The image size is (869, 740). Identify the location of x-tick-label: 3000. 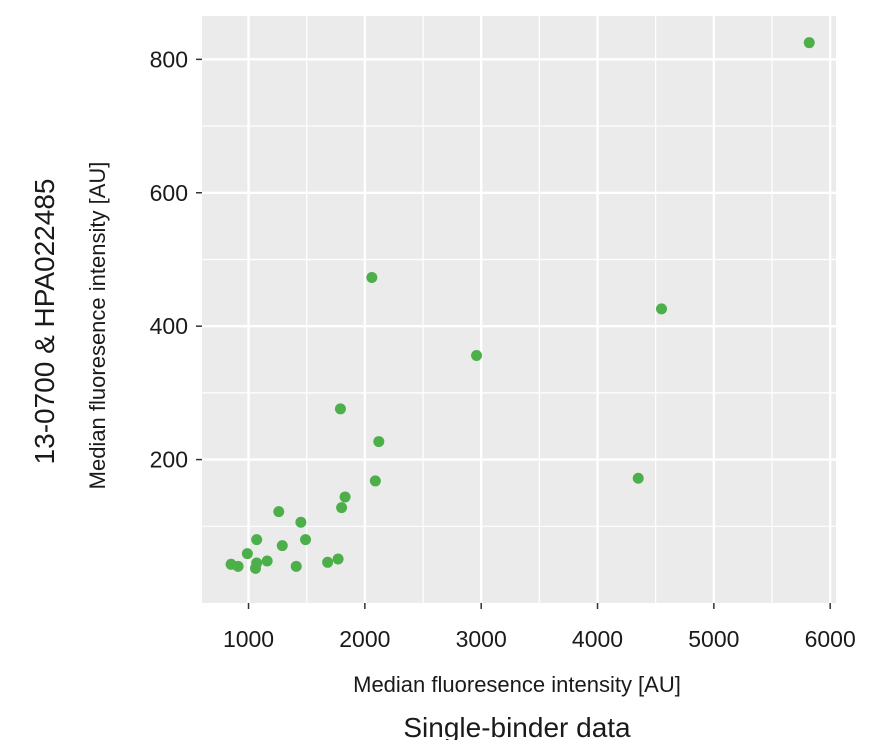
(481, 639).